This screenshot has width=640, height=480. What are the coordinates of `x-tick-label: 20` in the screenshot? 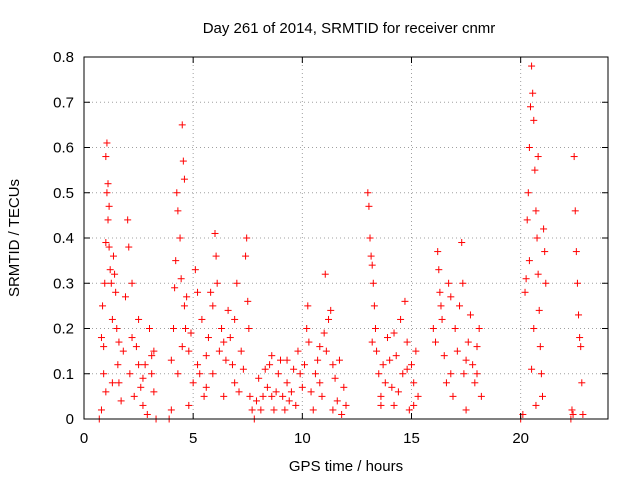 It's located at (520, 438).